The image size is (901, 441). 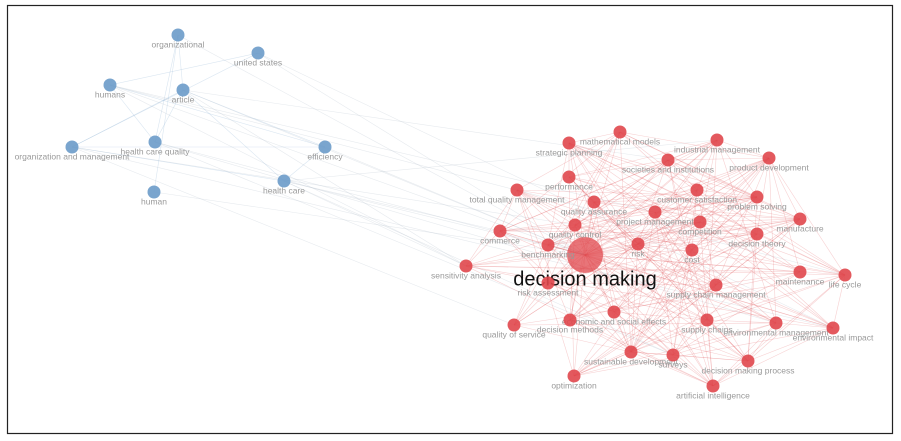 I want to click on node-label: manufacture, so click(x=800, y=228).